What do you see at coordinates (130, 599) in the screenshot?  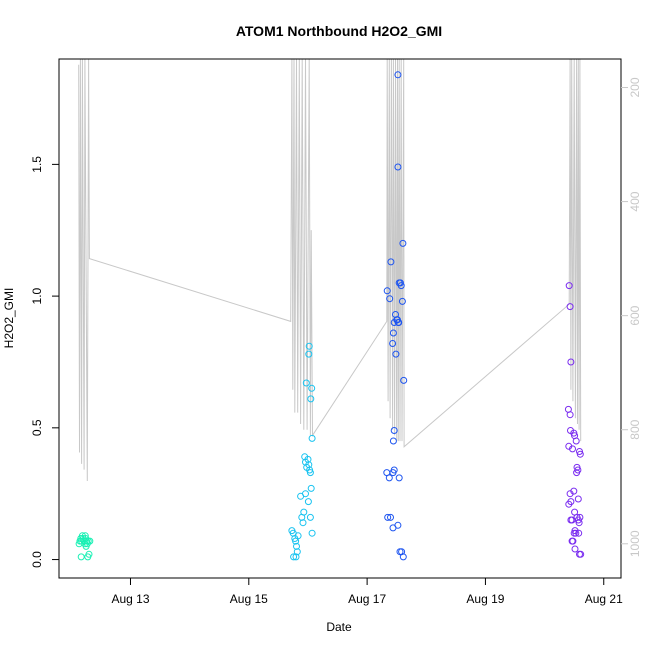 I see `x-tick-label: Aug 13` at bounding box center [130, 599].